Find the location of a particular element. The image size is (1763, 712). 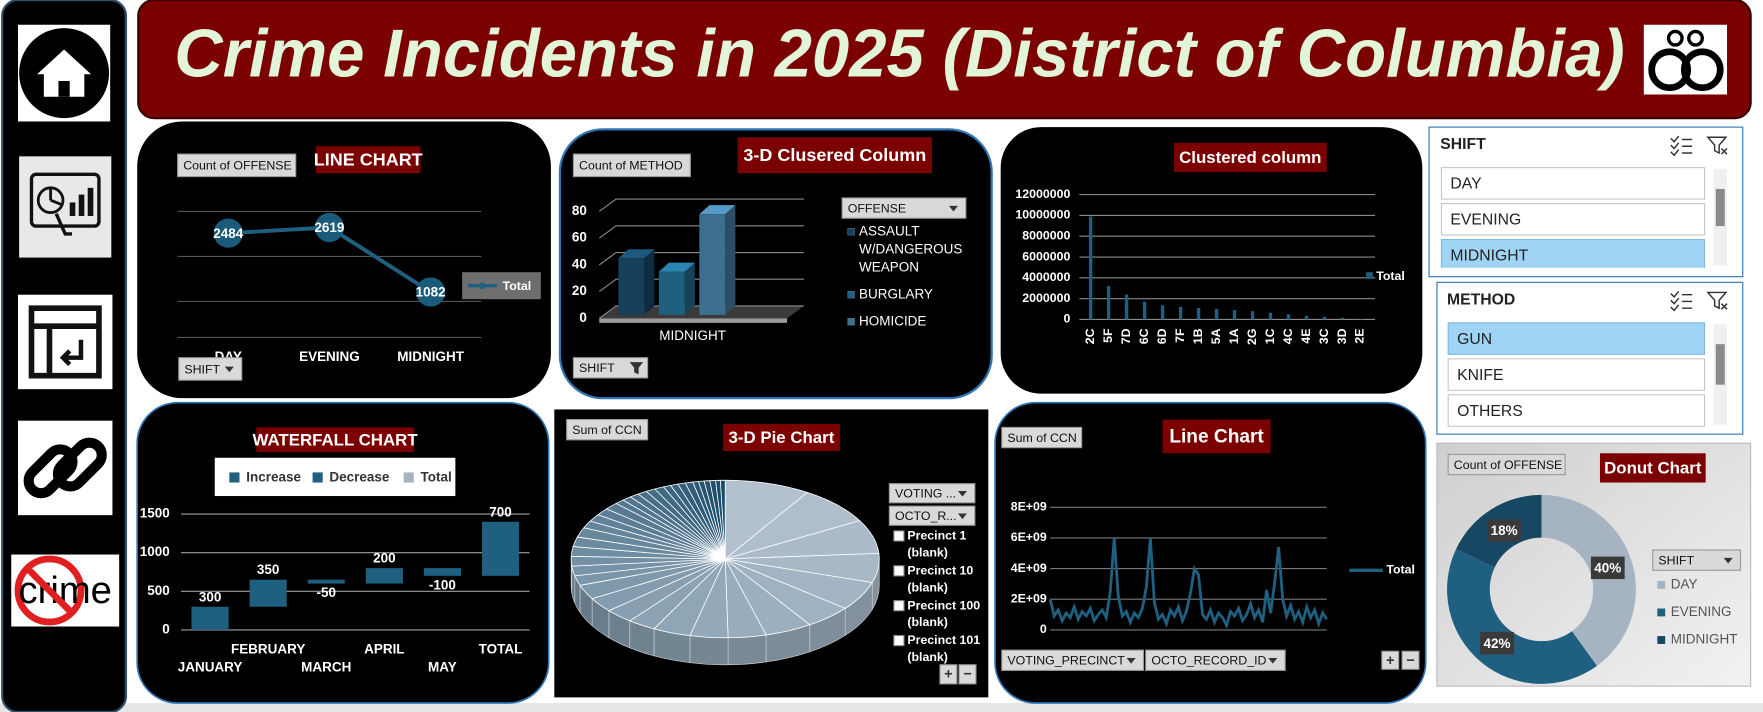

zoom-label: + is located at coordinates (948, 675).